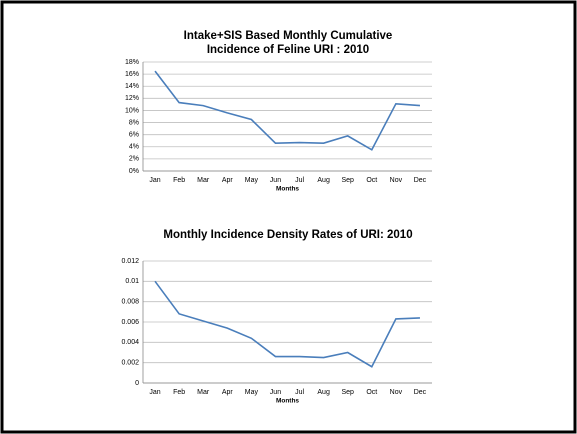 Image resolution: width=577 pixels, height=434 pixels. What do you see at coordinates (132, 281) in the screenshot?
I see `y-tick-label: 0.01` at bounding box center [132, 281].